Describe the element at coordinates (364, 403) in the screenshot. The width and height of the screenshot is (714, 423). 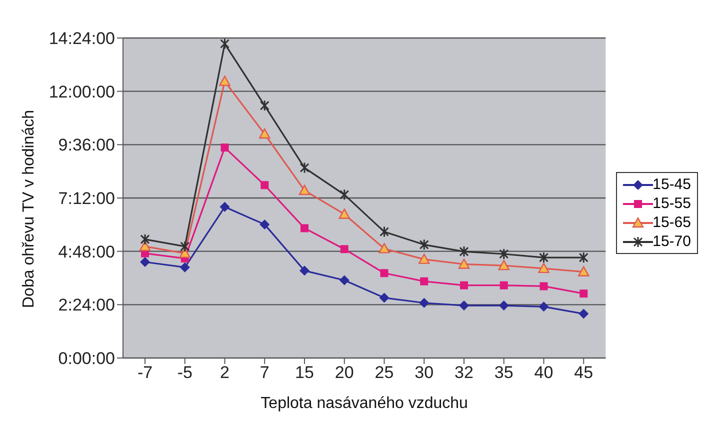
I see `x-axis-title: Teplota nasávaného vzduchu` at that location.